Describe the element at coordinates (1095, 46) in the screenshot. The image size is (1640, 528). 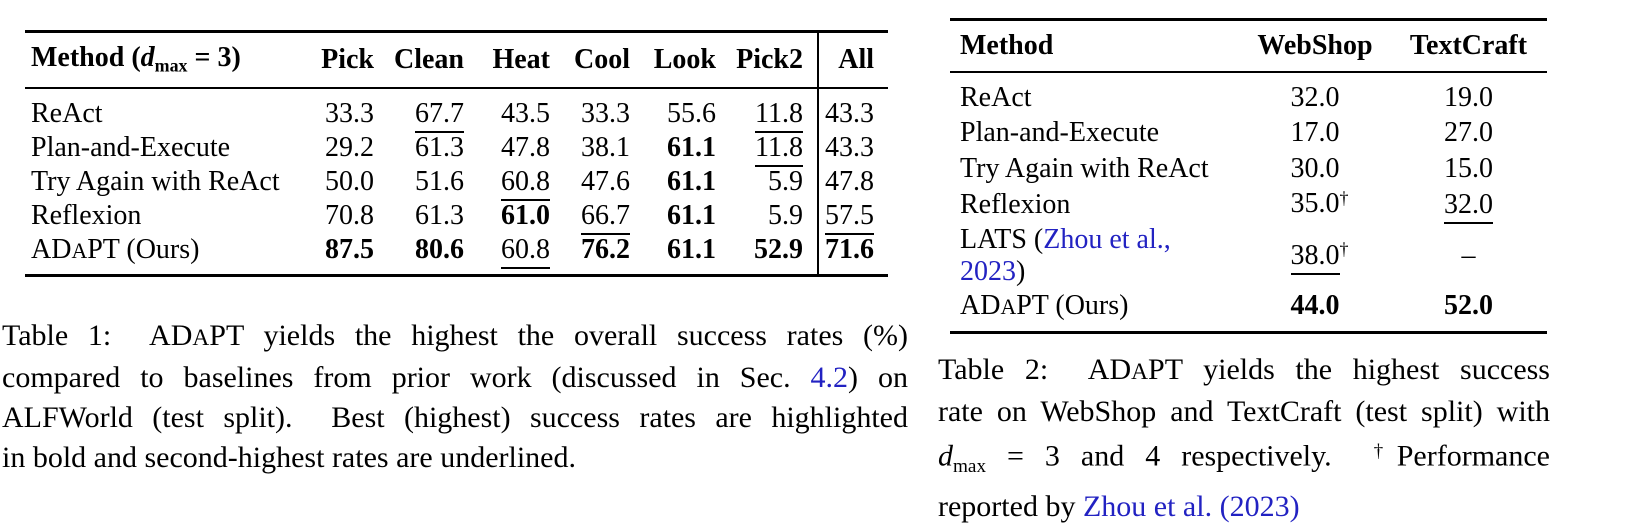
I see `table2-method-header: Method` at that location.